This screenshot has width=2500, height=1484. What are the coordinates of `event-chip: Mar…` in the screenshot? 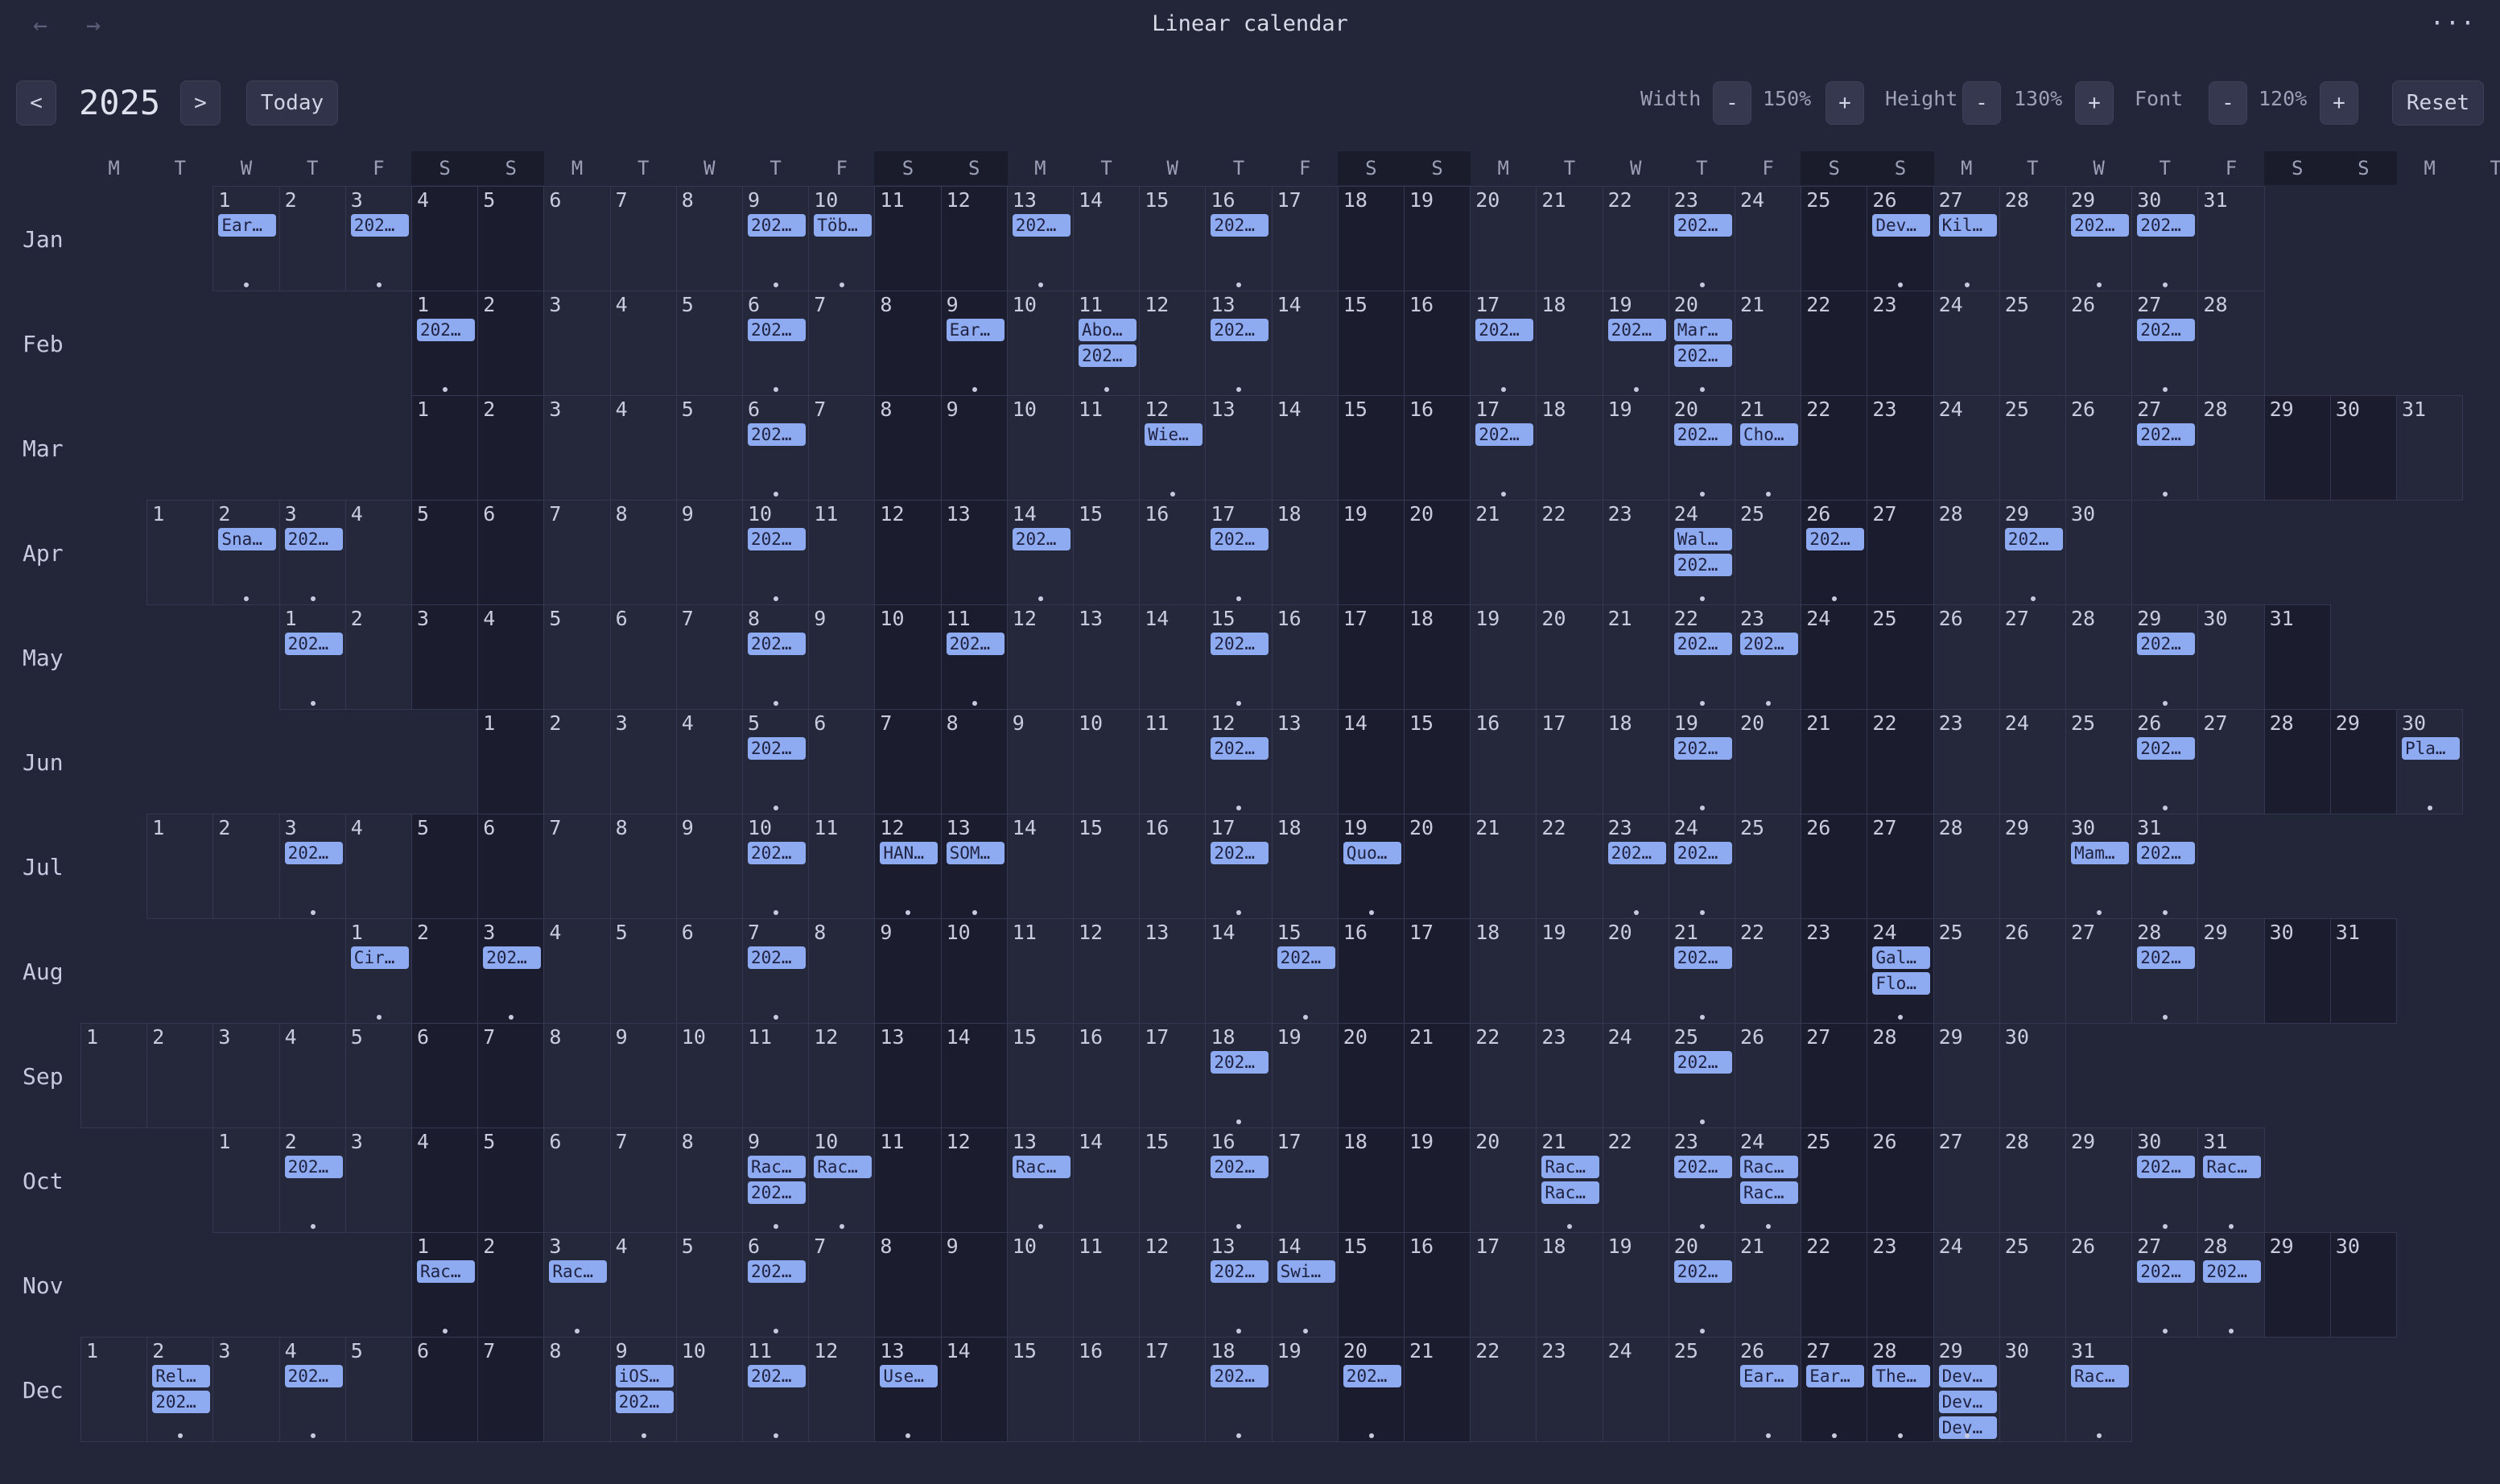 It's located at (1703, 330).